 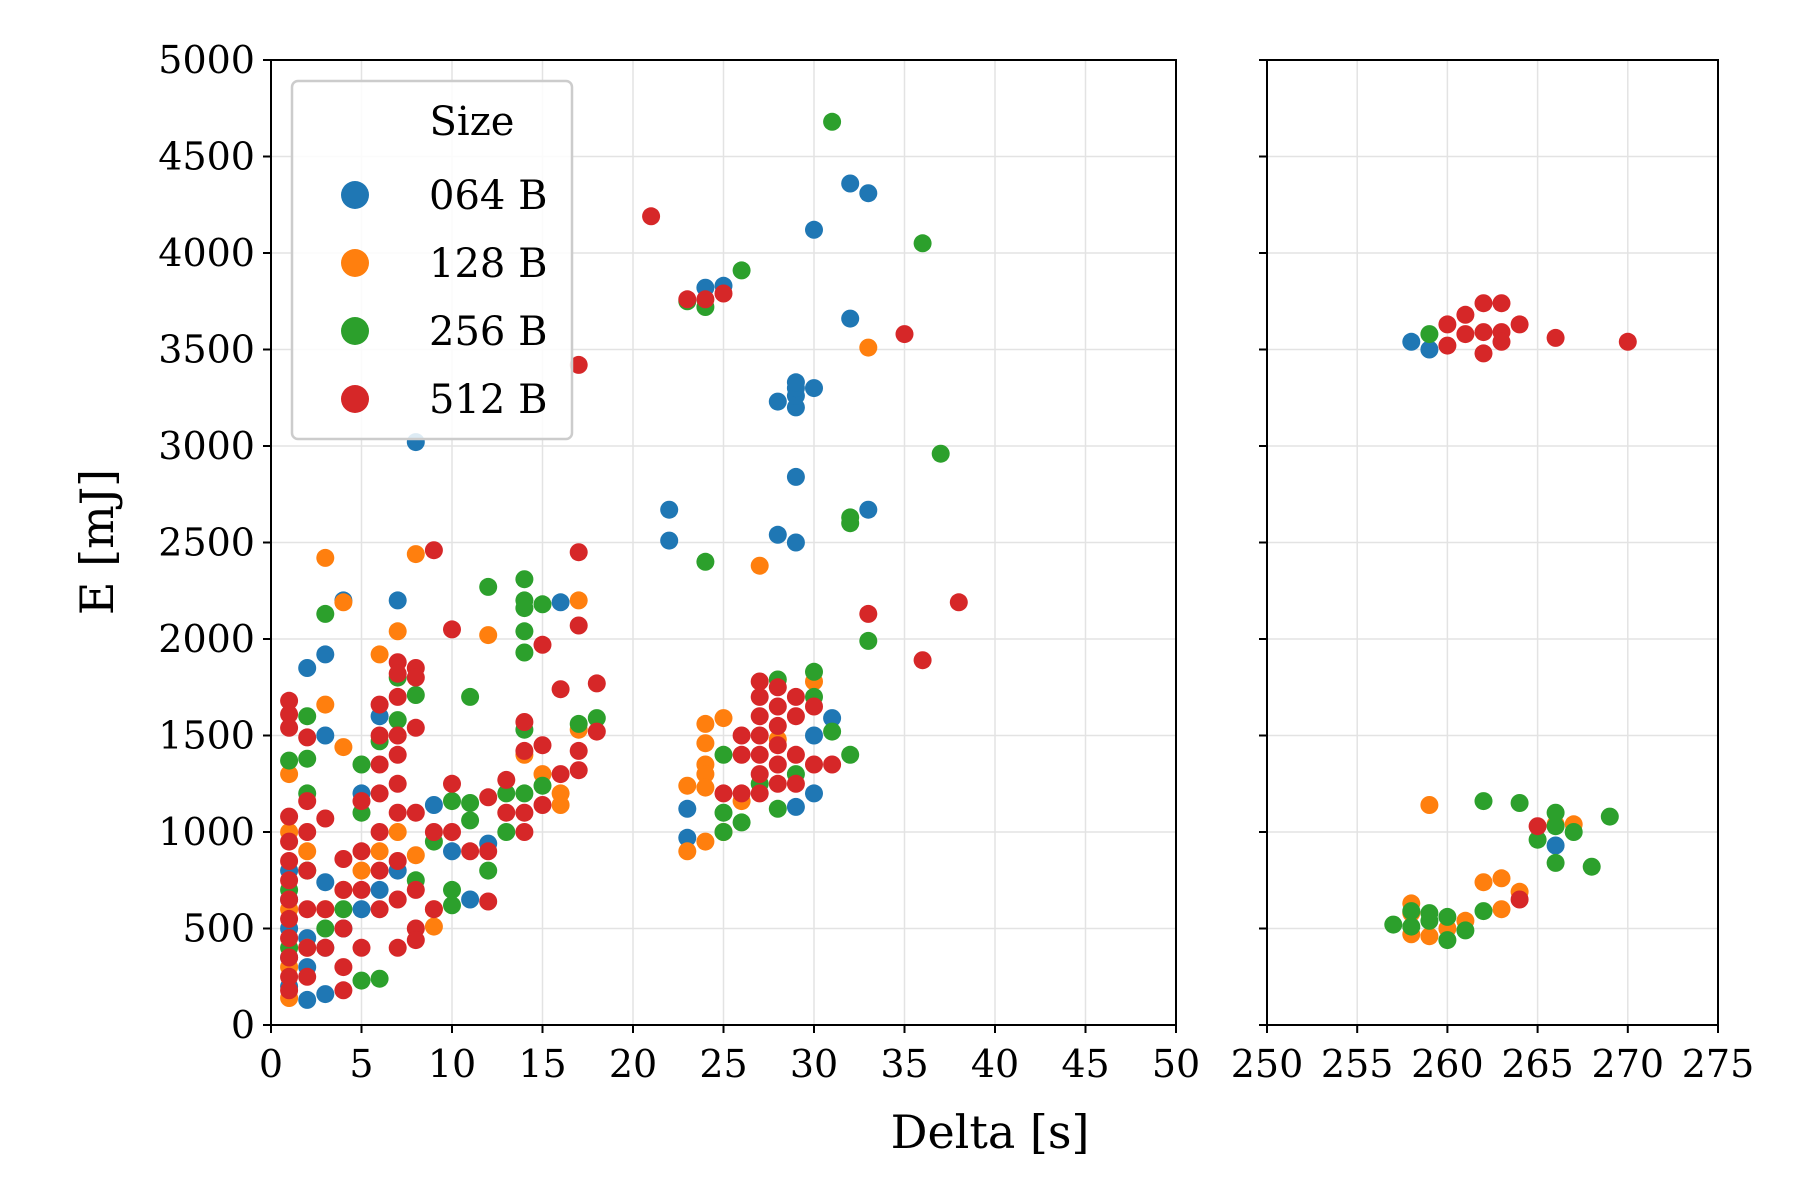 I want to click on legend-label-series-3: 512 B, so click(x=488, y=400).